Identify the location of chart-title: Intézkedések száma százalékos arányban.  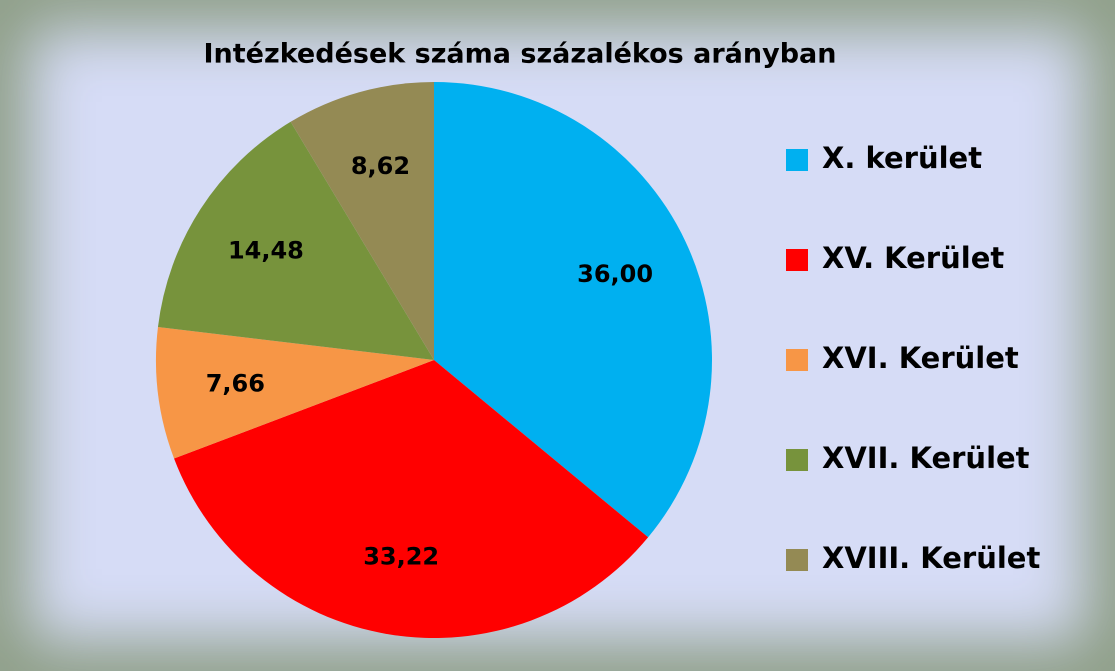
(520, 54).